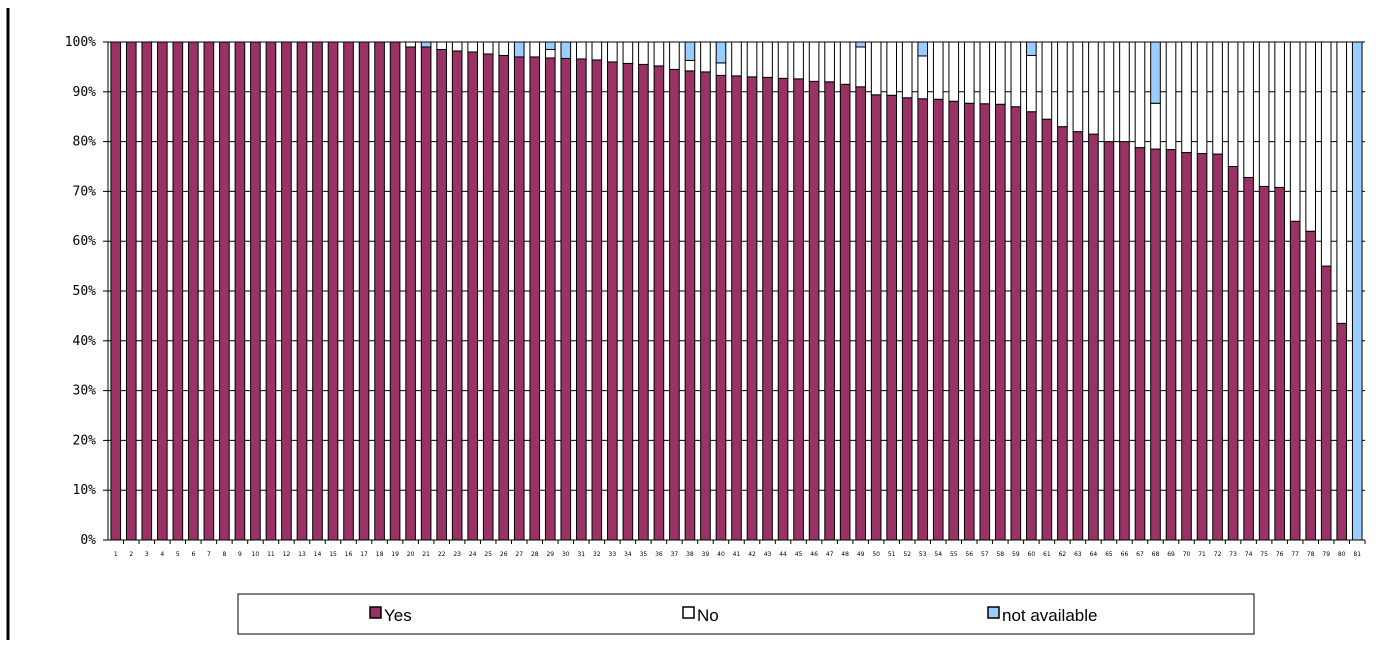 The width and height of the screenshot is (1383, 648). What do you see at coordinates (613, 554) in the screenshot?
I see `x-tick-label: 33` at bounding box center [613, 554].